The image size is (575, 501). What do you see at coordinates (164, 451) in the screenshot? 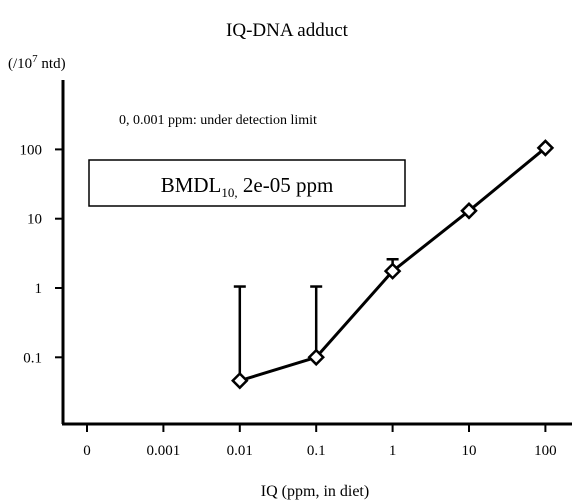
I see `x-tick-label: 0.001` at bounding box center [164, 451].